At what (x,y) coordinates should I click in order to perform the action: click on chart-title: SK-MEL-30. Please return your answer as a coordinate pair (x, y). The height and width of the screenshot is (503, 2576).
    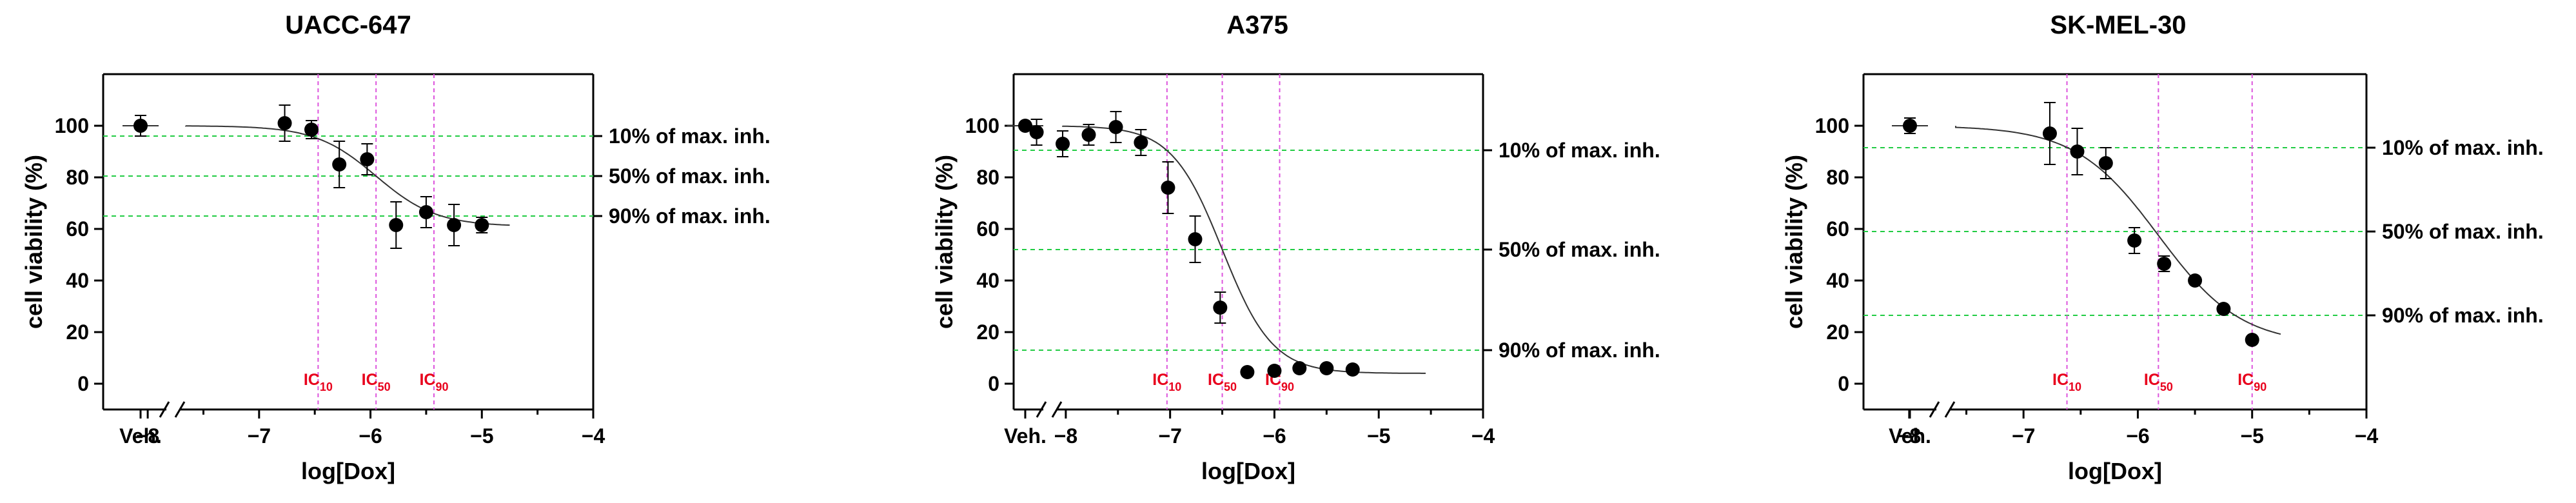
    Looking at the image, I should click on (2118, 25).